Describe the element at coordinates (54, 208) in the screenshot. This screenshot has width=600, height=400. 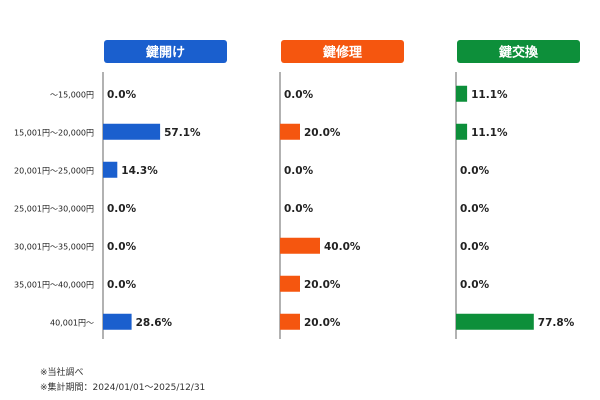
I see `category-label: 25,001円～30,000円` at that location.